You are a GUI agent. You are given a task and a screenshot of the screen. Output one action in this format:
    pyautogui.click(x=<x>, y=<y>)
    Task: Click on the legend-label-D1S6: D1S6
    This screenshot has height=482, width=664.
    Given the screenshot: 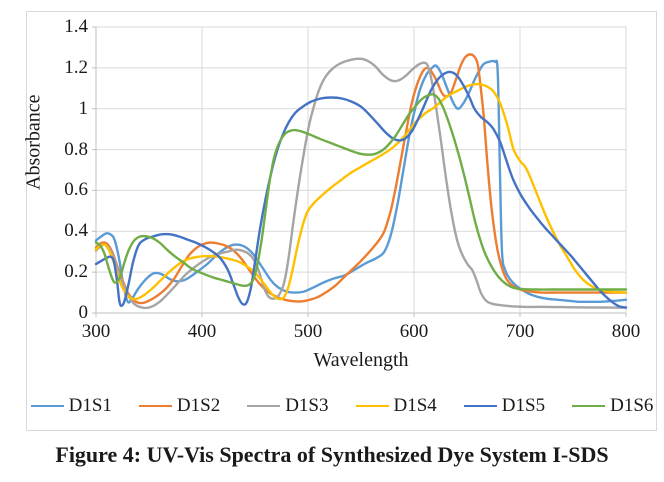 What is the action you would take?
    pyautogui.click(x=632, y=405)
    